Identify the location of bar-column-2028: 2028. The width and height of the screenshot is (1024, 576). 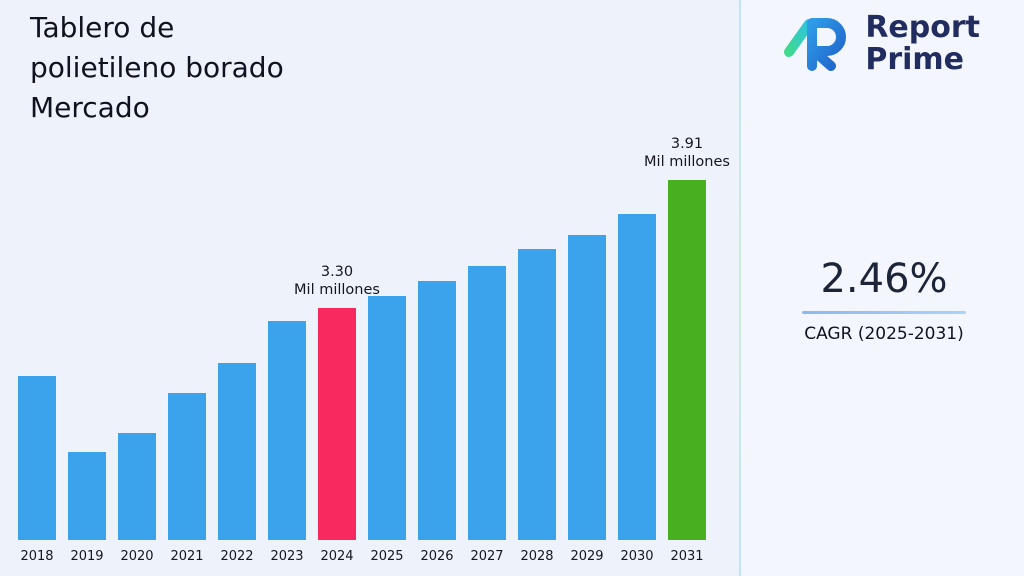
(537, 372).